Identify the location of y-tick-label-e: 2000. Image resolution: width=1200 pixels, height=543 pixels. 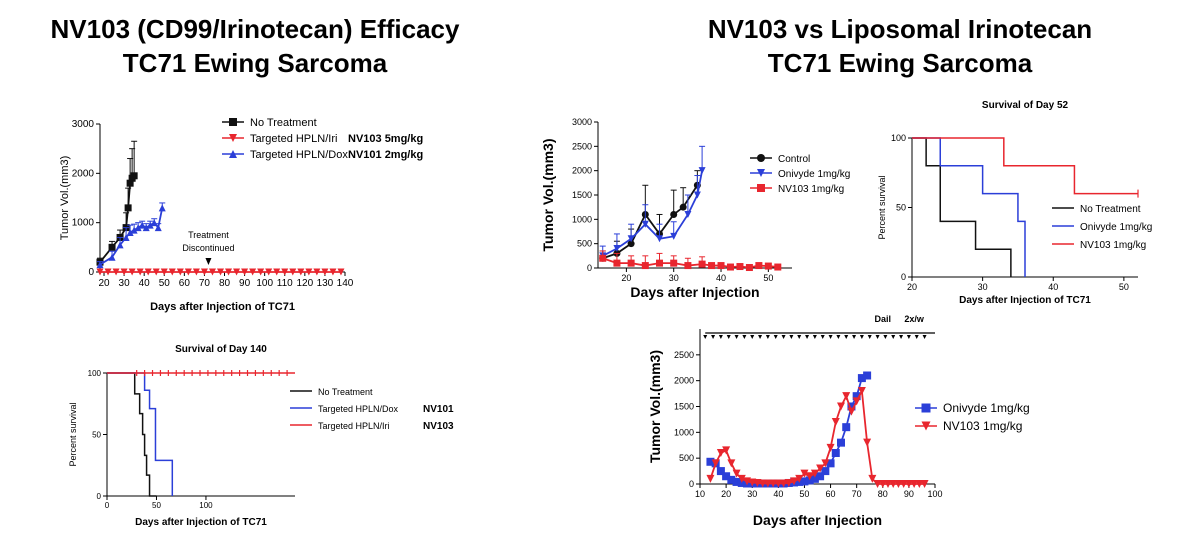
(684, 381).